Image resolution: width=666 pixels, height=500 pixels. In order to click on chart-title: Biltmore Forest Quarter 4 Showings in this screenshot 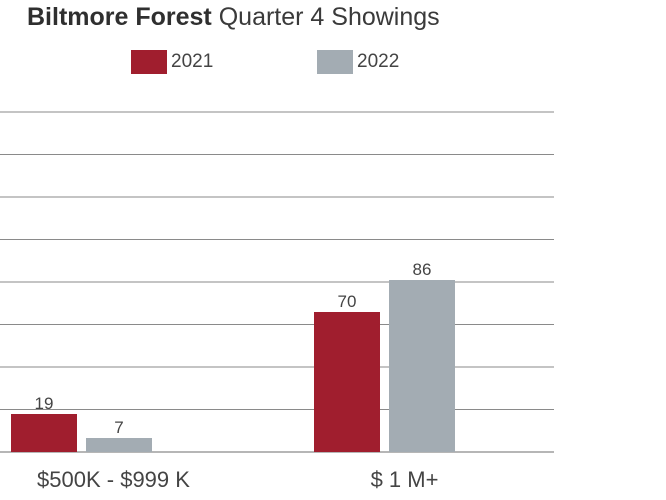, I will do `click(233, 17)`.